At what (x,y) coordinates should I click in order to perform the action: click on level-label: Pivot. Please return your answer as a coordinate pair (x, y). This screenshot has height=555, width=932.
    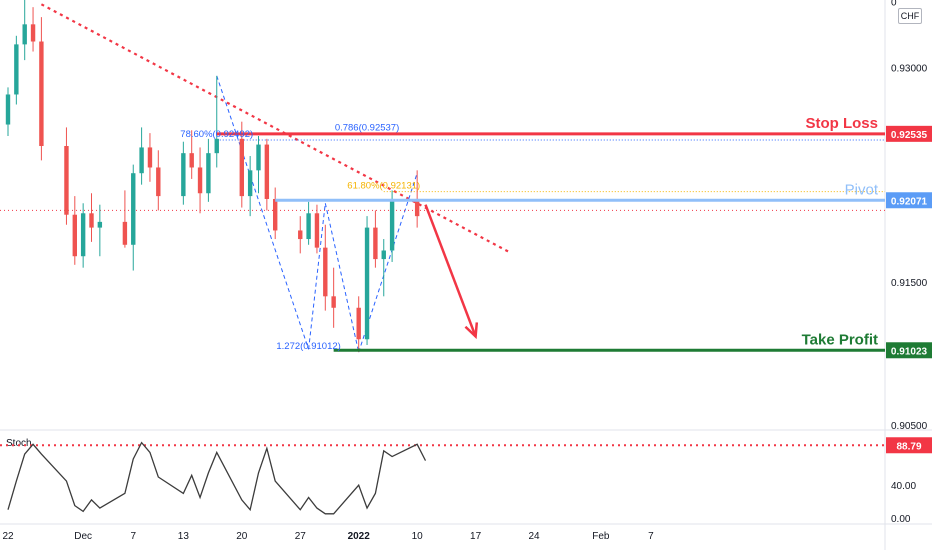
    Looking at the image, I should click on (862, 189).